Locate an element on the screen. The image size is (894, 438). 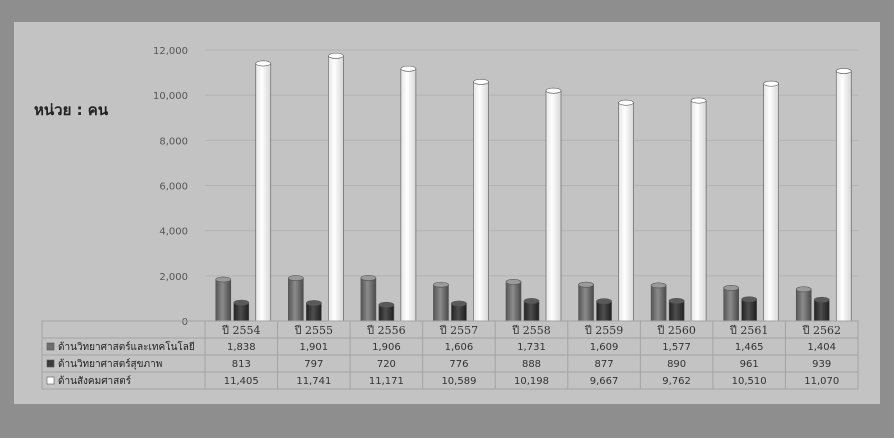
data-label: 11,741 is located at coordinates (313, 381).